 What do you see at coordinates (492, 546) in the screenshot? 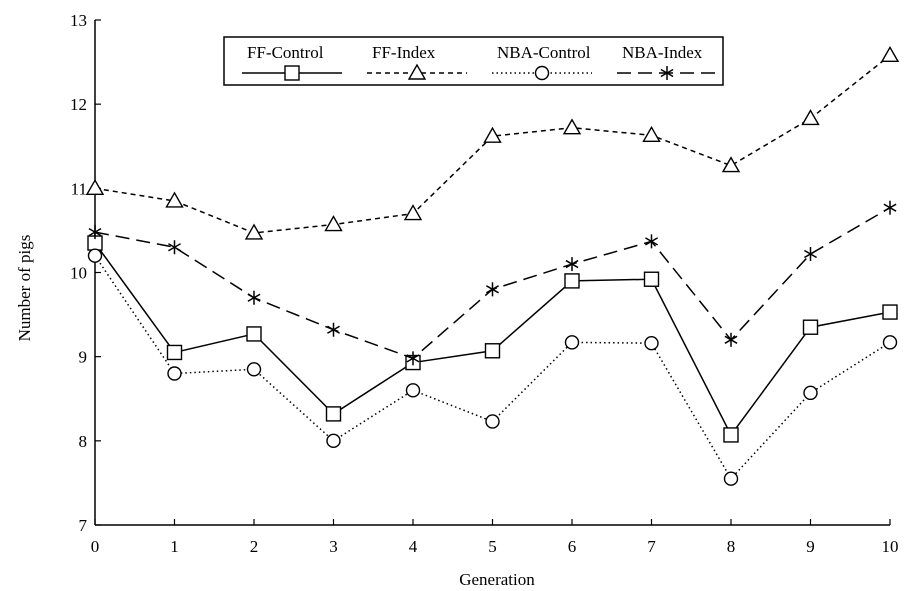
I see `x-tick-label: 5` at bounding box center [492, 546].